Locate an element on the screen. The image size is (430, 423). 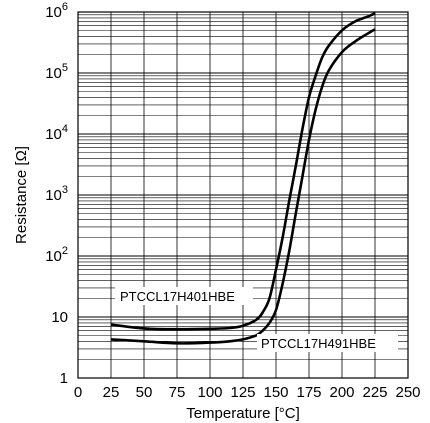
series-label-group-491: PTCCL17H491HBE is located at coordinates (327, 343).